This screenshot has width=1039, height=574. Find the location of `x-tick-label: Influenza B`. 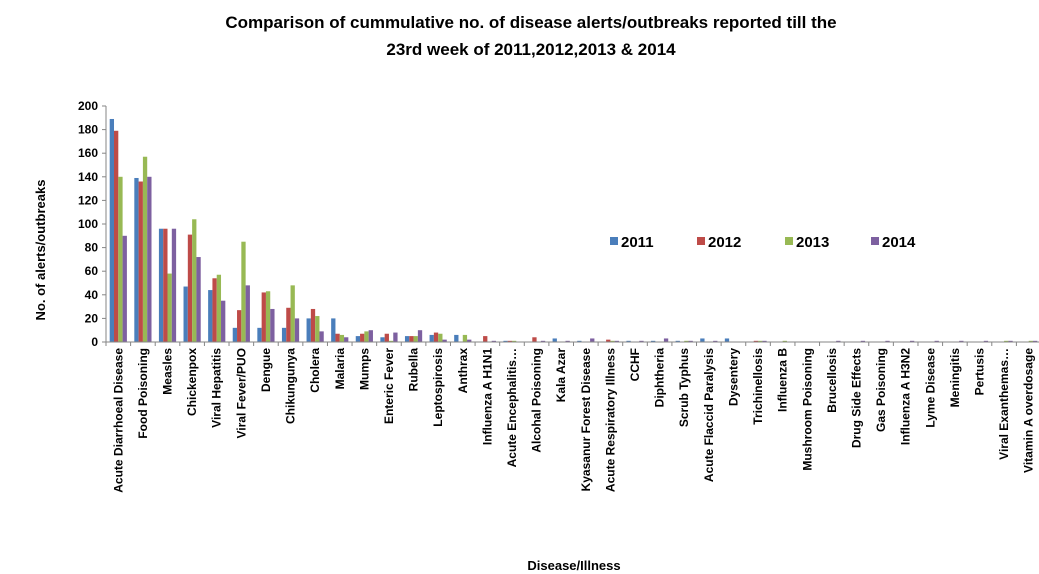

x-tick-label: Influenza B is located at coordinates (783, 380).